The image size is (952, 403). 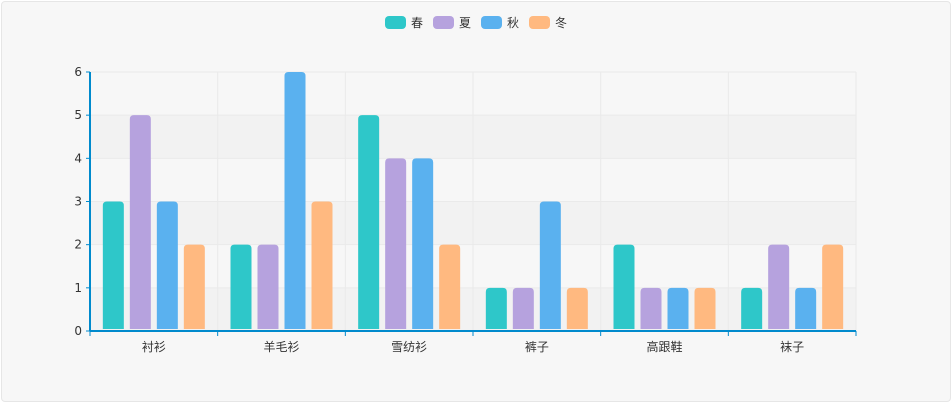 I want to click on legend-item: 夏, so click(x=451, y=22).